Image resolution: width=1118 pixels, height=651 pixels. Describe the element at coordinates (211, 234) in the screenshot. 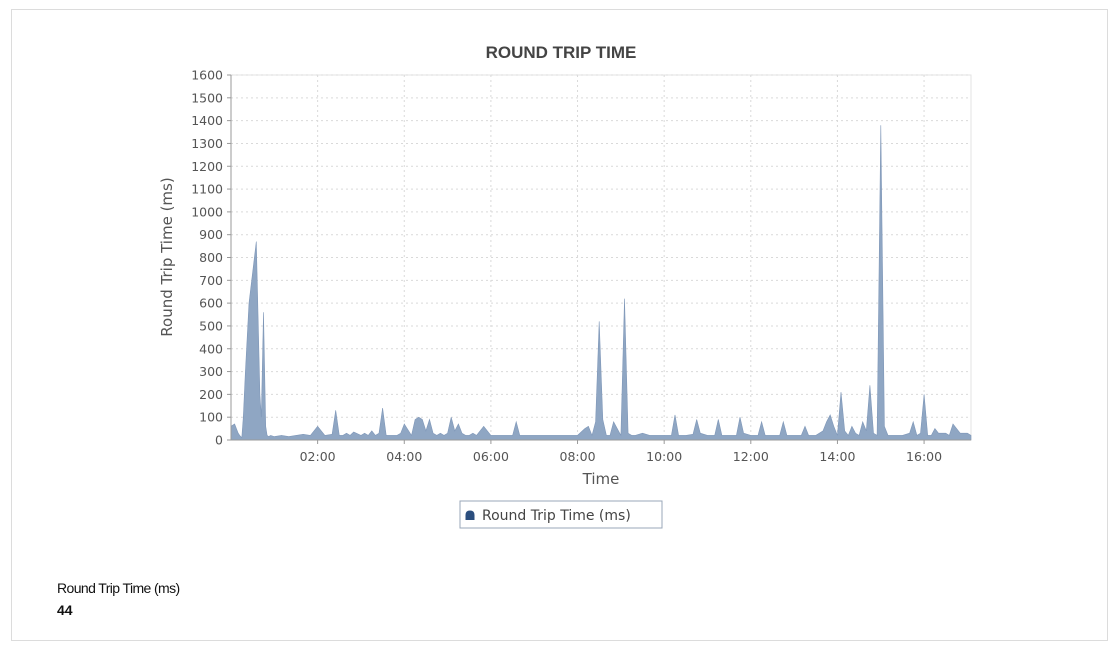

I see `y-tick-label: 900` at that location.